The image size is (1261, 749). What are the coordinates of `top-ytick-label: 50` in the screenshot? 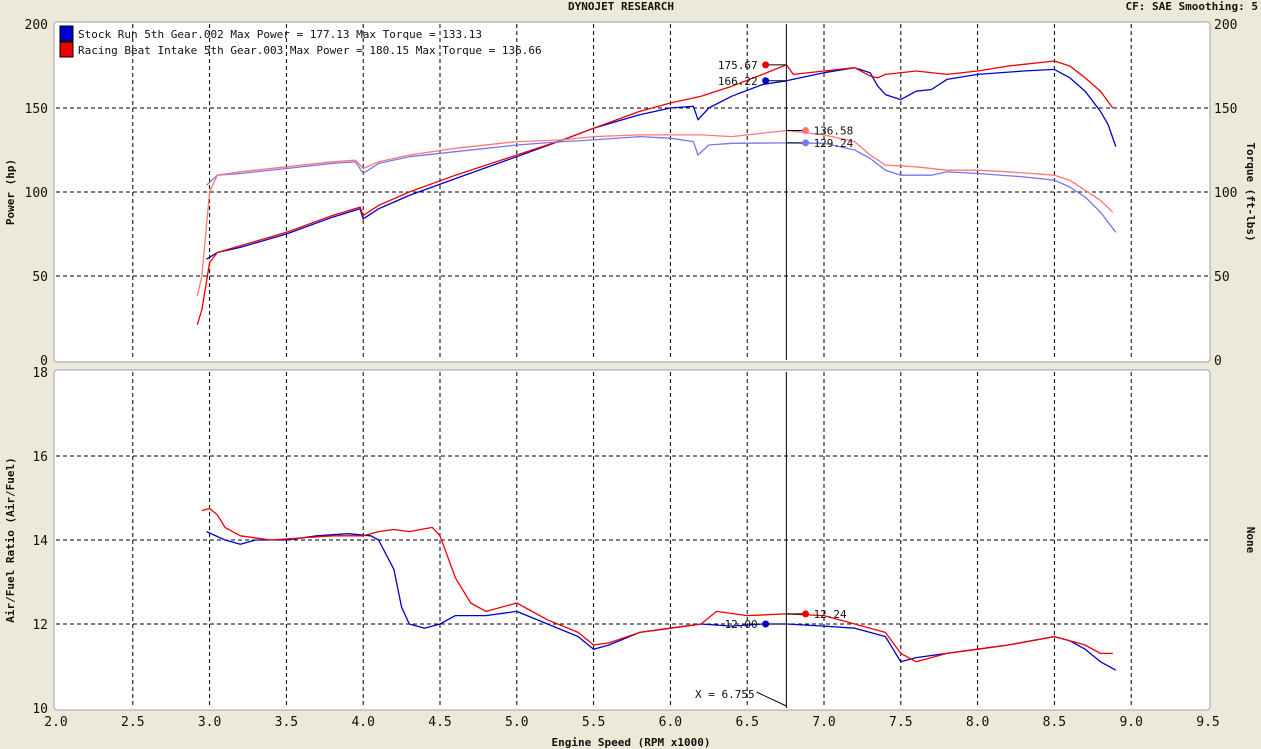 It's located at (40, 277).